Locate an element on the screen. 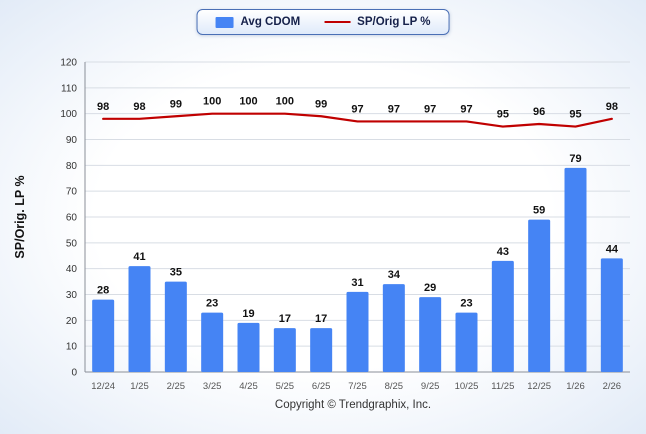 This screenshot has width=646, height=434. legend-item-sp-orig-lp: SP/Orig LP % is located at coordinates (377, 22).